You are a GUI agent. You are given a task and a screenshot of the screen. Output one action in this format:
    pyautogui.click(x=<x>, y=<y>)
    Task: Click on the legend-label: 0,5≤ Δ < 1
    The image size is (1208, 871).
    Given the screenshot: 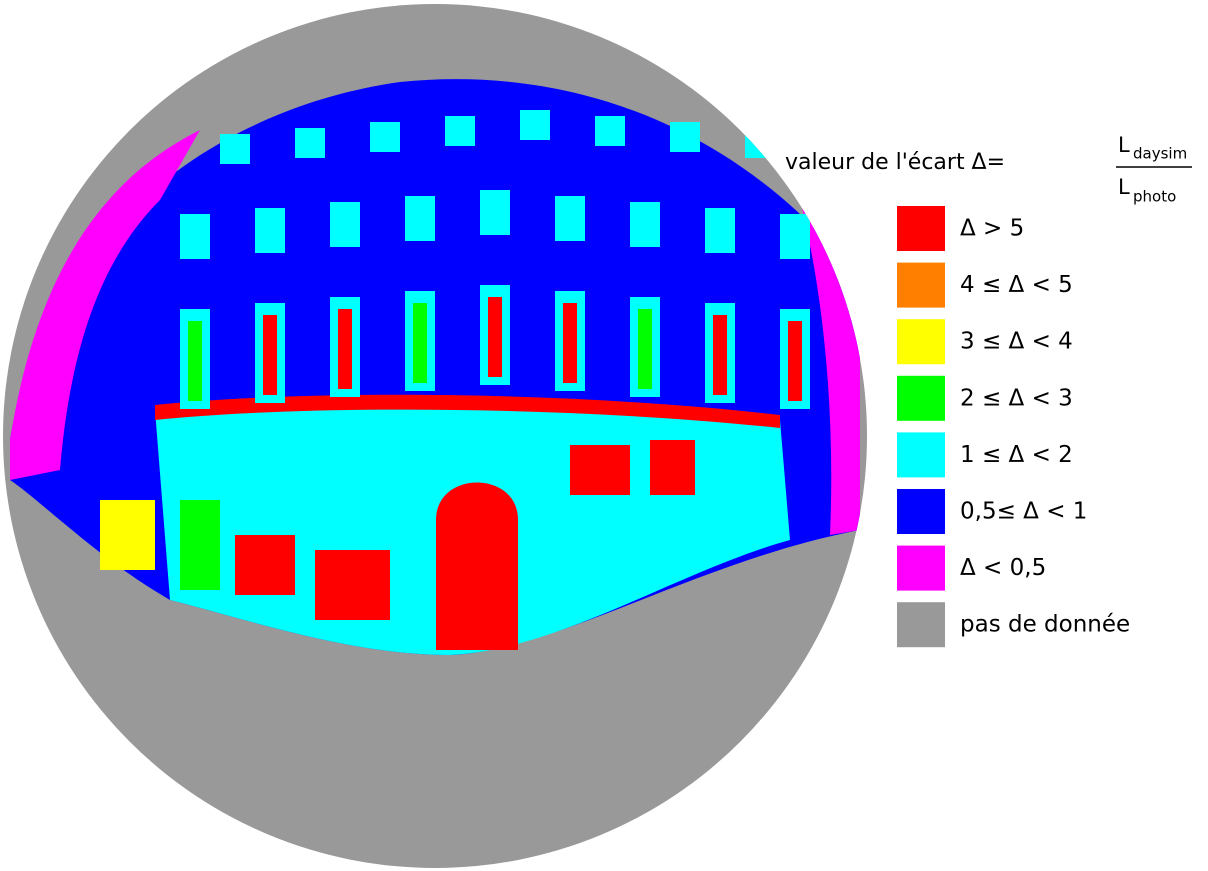 What is the action you would take?
    pyautogui.click(x=1023, y=512)
    